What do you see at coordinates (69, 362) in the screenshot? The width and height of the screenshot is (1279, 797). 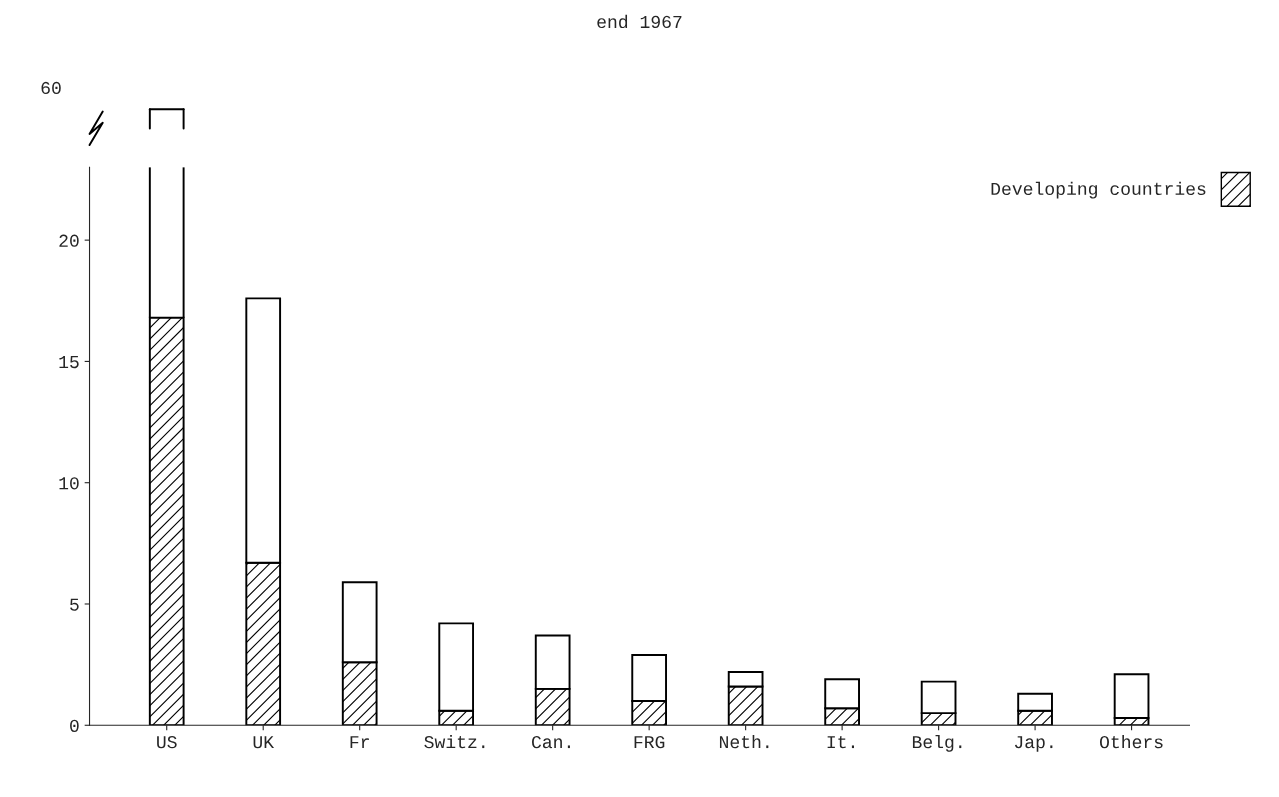 I see `y-tick-label: 15` at bounding box center [69, 362].